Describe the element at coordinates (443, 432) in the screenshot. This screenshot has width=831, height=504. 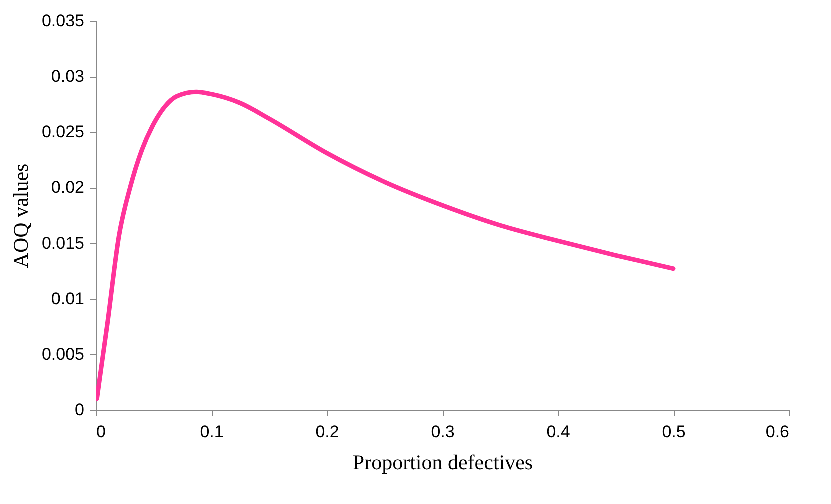
I see `x-tick-label: 0.3` at that location.